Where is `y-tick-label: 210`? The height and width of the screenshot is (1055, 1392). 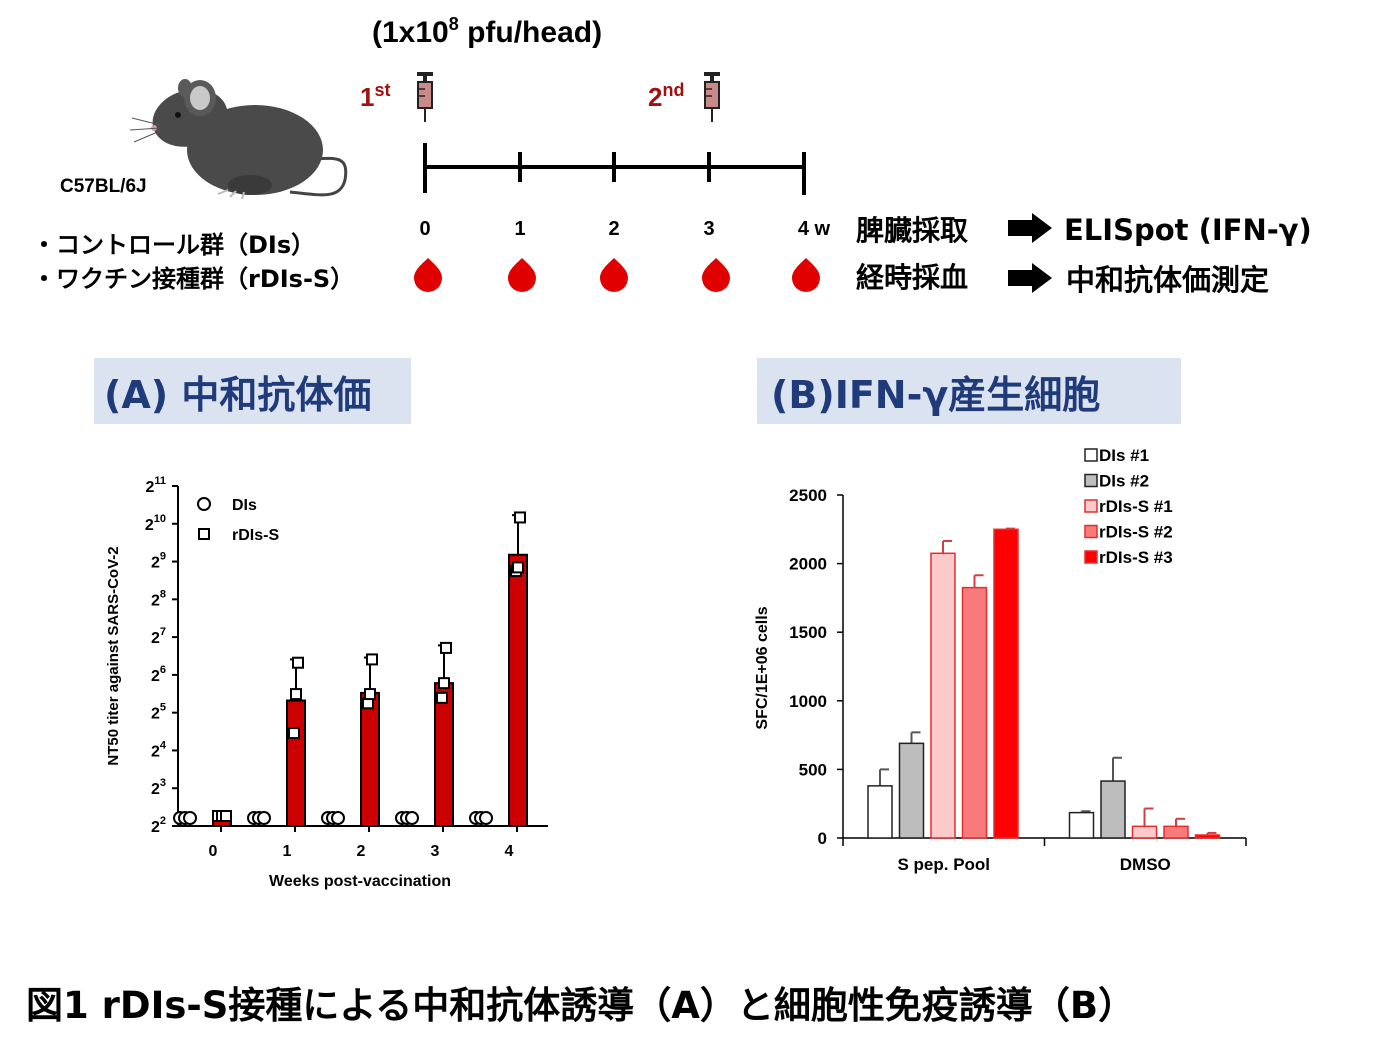 y-tick-label: 210 is located at coordinates (155, 523).